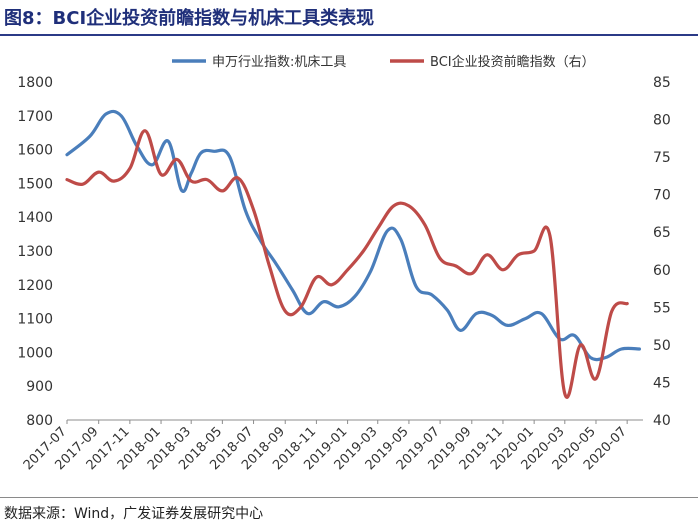 This screenshot has width=698, height=526. What do you see at coordinates (279, 62) in the screenshot?
I see `legend-label: 申万行业指数:机床工具` at bounding box center [279, 62].